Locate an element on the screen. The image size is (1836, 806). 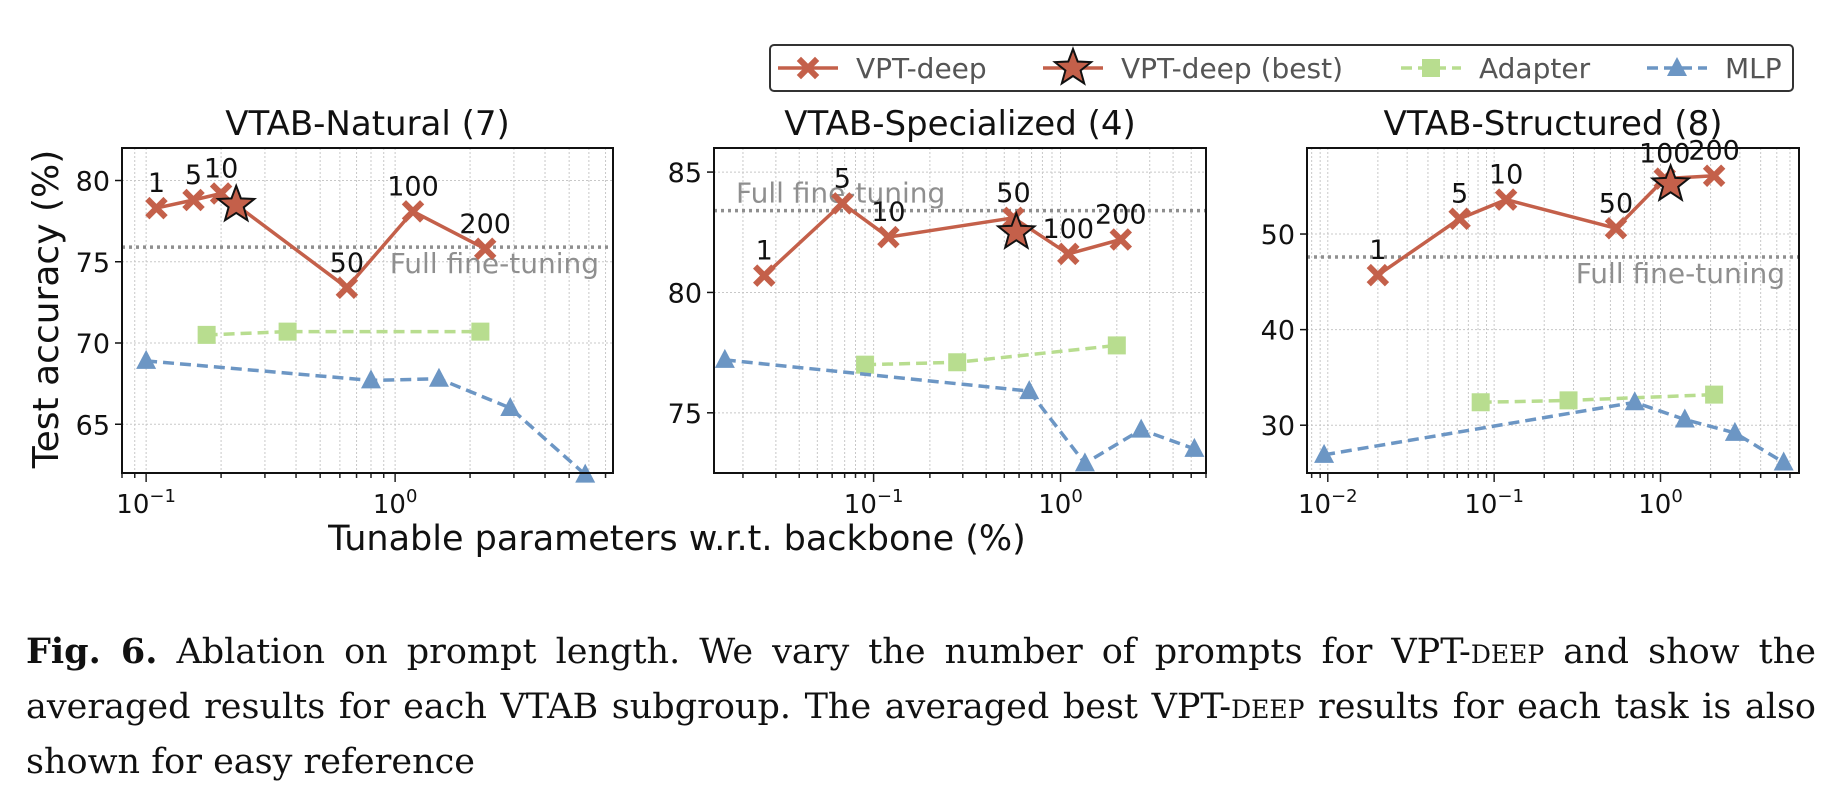
subplot-title: VTAB-Specialized (4) is located at coordinates (960, 124).